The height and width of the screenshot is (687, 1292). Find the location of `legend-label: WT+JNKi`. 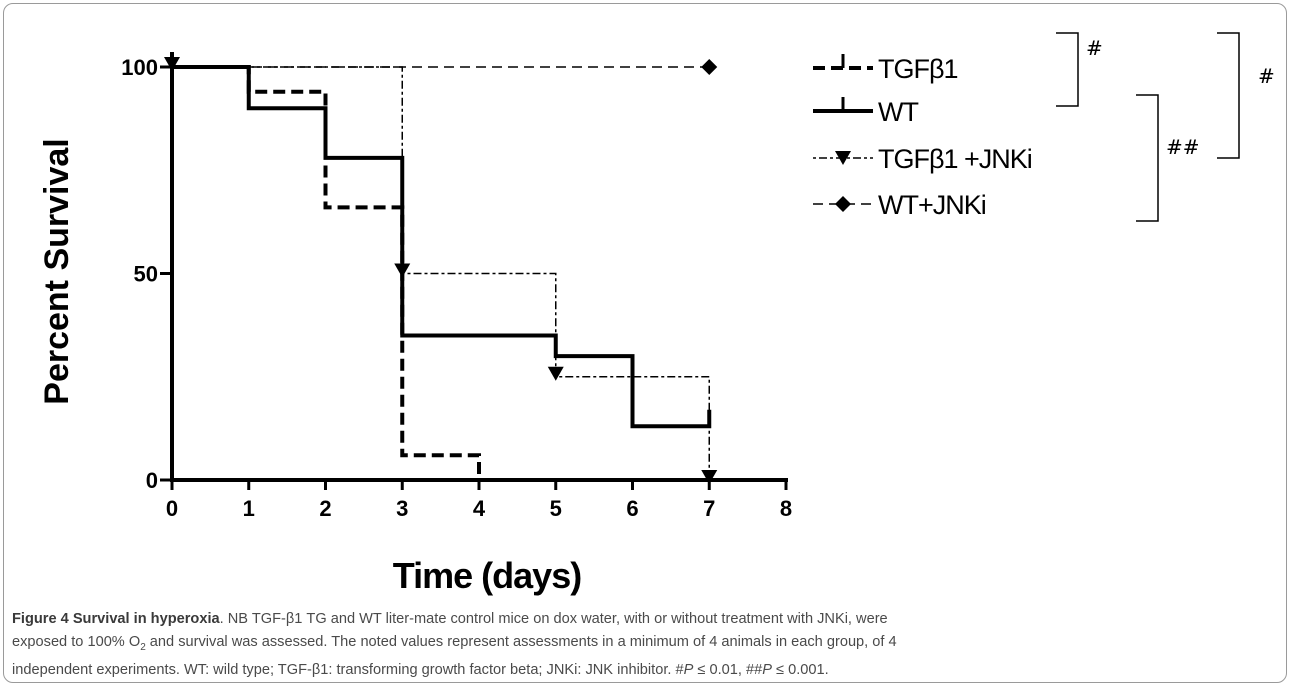

legend-label: WT+JNKi is located at coordinates (932, 205).